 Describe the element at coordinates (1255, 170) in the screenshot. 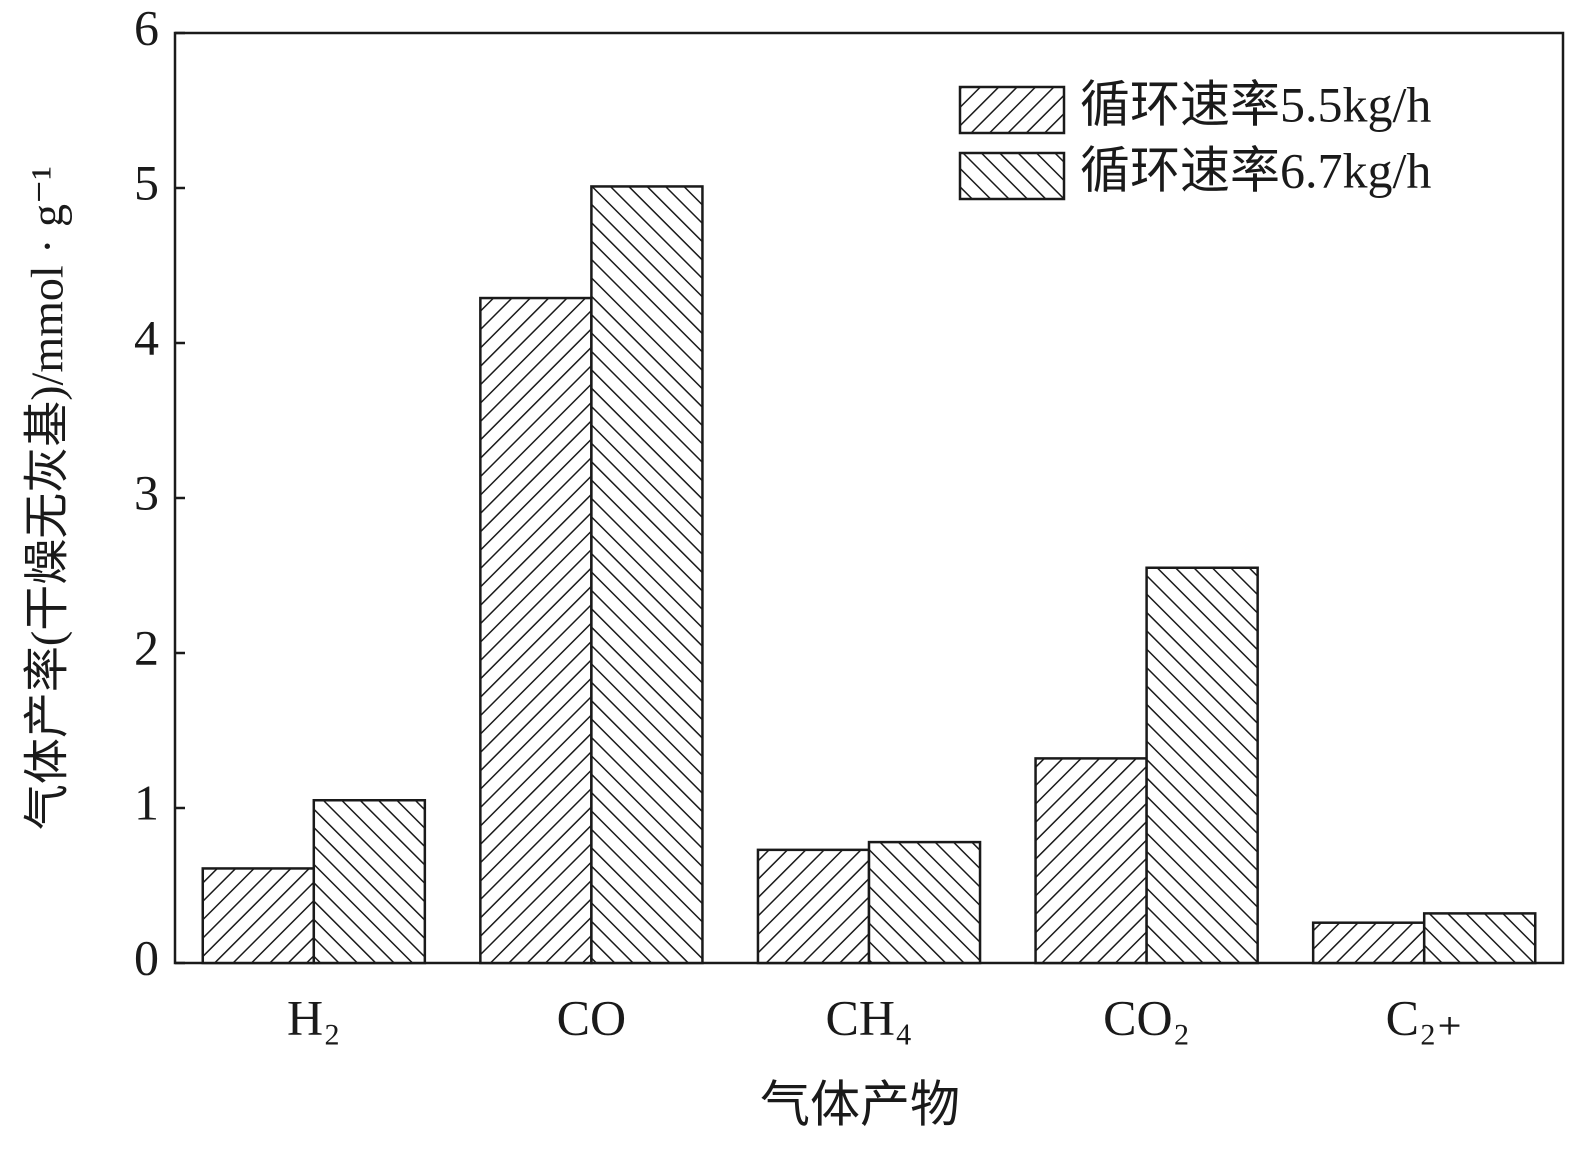

I see `legend-label: 循环速率6.7kg/h` at that location.